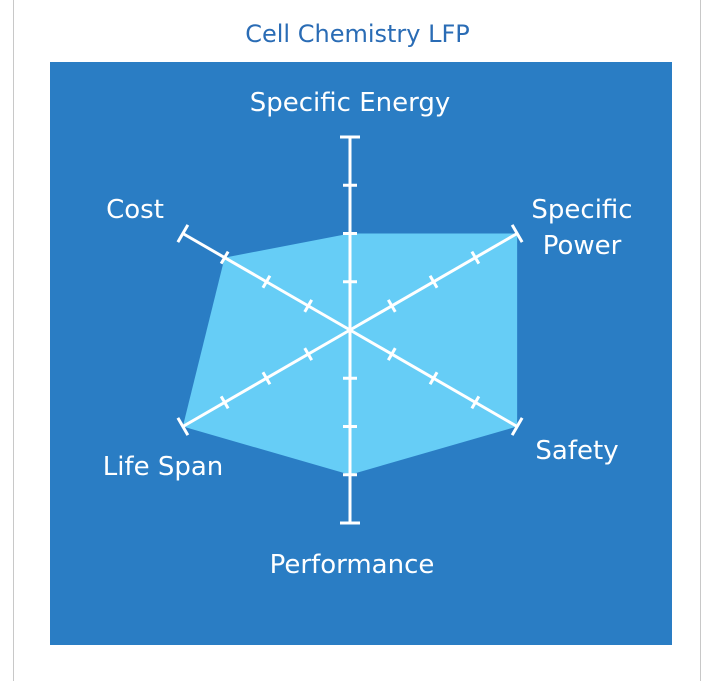  What do you see at coordinates (163, 467) in the screenshot?
I see `axis-label: Life Span` at bounding box center [163, 467].